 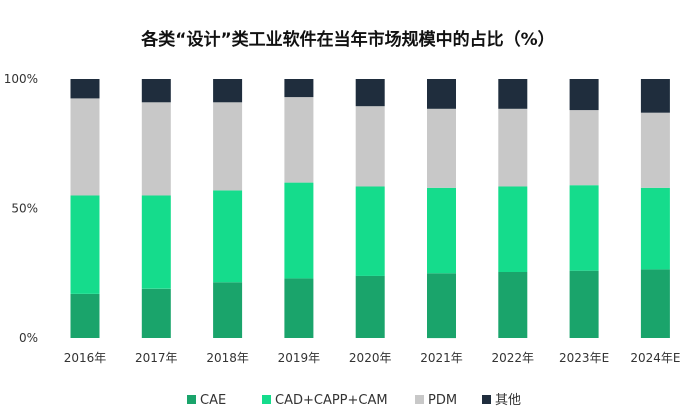 I want to click on x-tick-label: 2019年, so click(x=299, y=358).